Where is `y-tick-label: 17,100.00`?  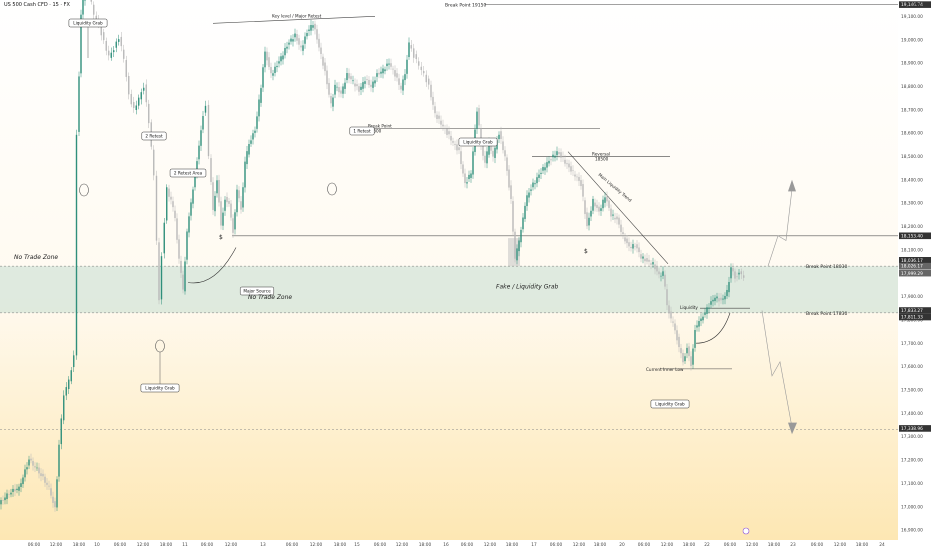 y-tick-label: 17,100.00 is located at coordinates (912, 484).